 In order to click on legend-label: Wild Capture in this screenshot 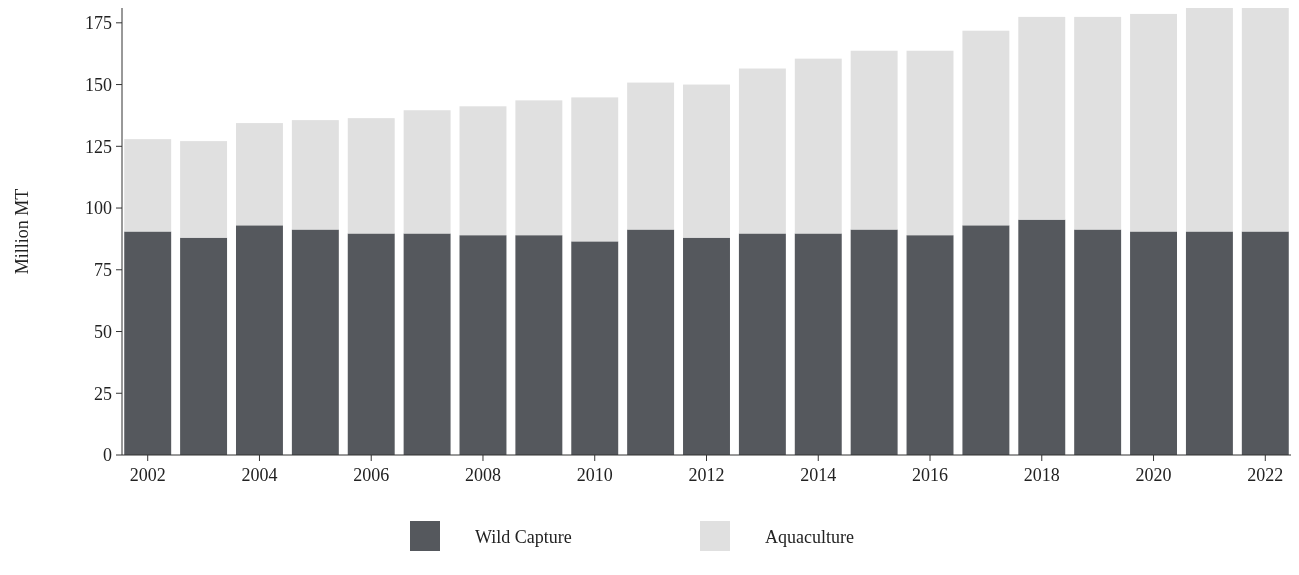, I will do `click(523, 537)`.